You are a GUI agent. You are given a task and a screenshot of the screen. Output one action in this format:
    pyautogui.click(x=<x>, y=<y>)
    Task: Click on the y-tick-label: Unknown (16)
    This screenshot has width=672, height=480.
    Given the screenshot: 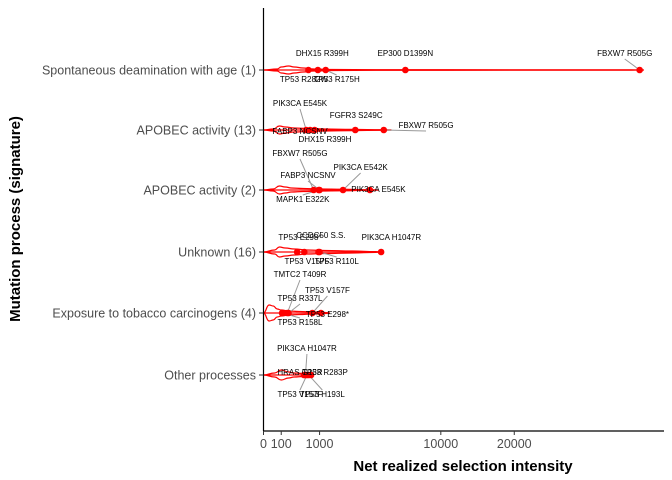 What is the action you would take?
    pyautogui.click(x=217, y=253)
    